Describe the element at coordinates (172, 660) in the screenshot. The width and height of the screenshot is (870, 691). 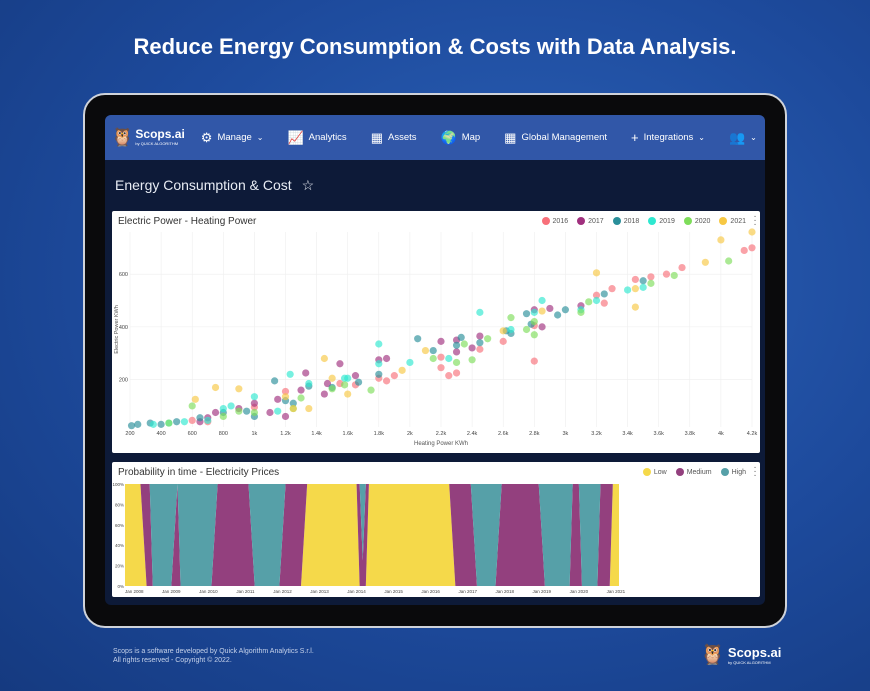
I see `footer-line2: All rights reserved - Copyright © 2022.` at that location.